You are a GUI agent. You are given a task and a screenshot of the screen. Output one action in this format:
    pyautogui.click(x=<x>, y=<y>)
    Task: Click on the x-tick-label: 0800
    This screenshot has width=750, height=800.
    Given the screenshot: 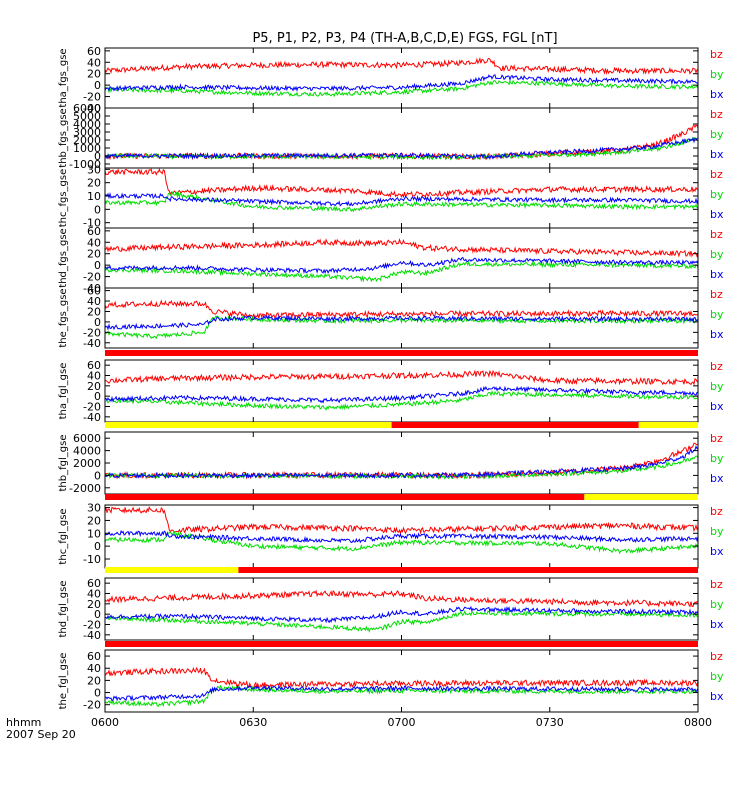 What is the action you would take?
    pyautogui.click(x=698, y=722)
    